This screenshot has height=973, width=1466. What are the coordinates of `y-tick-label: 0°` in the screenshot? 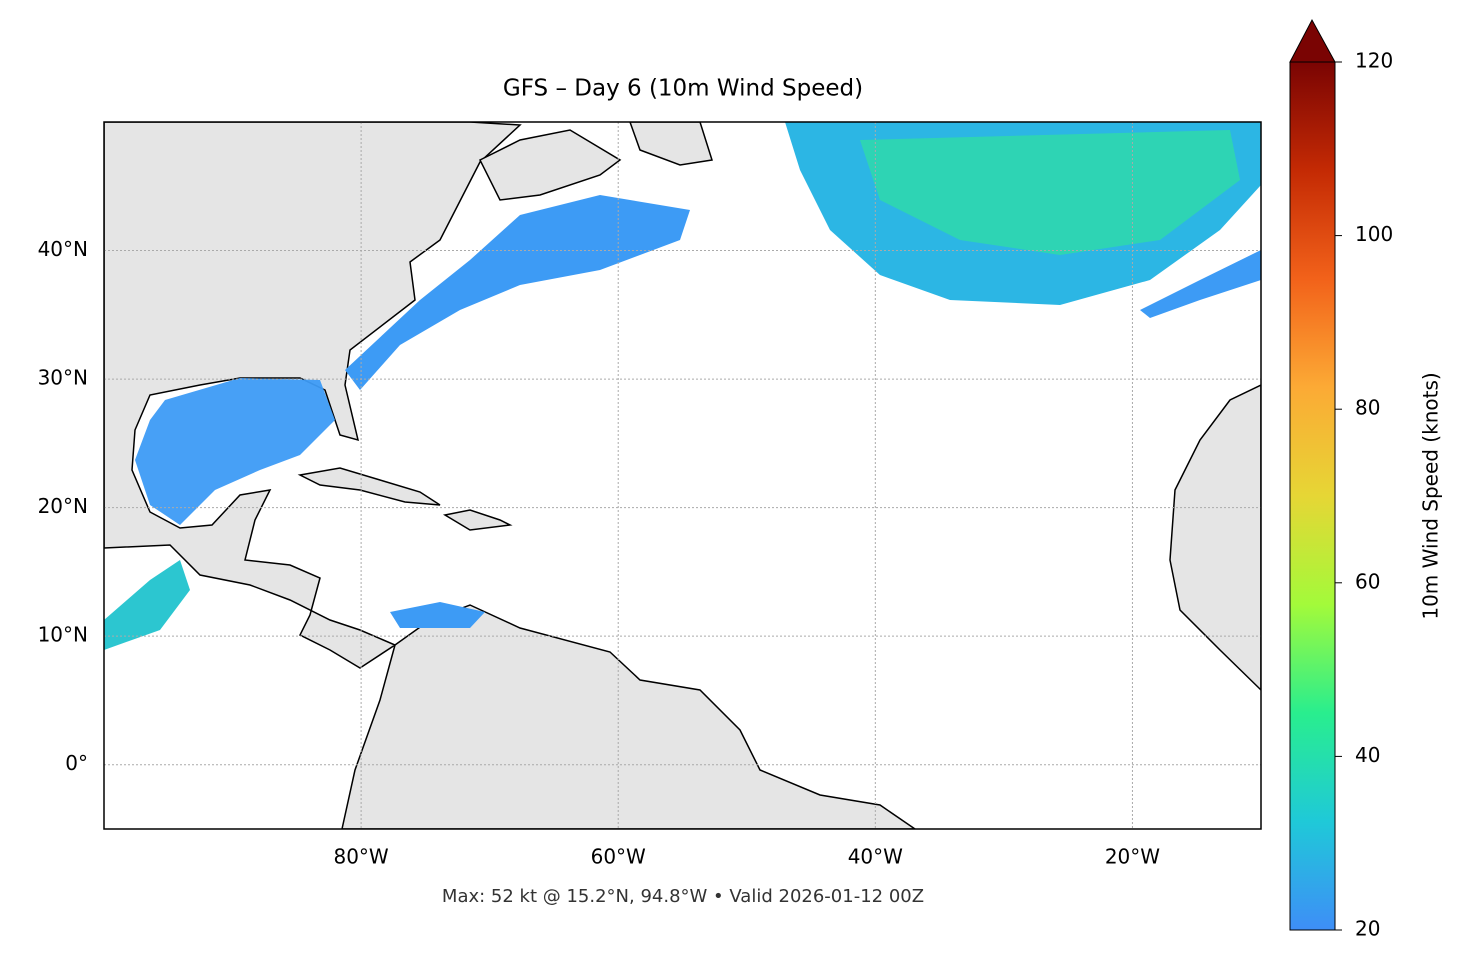 It's located at (76, 763).